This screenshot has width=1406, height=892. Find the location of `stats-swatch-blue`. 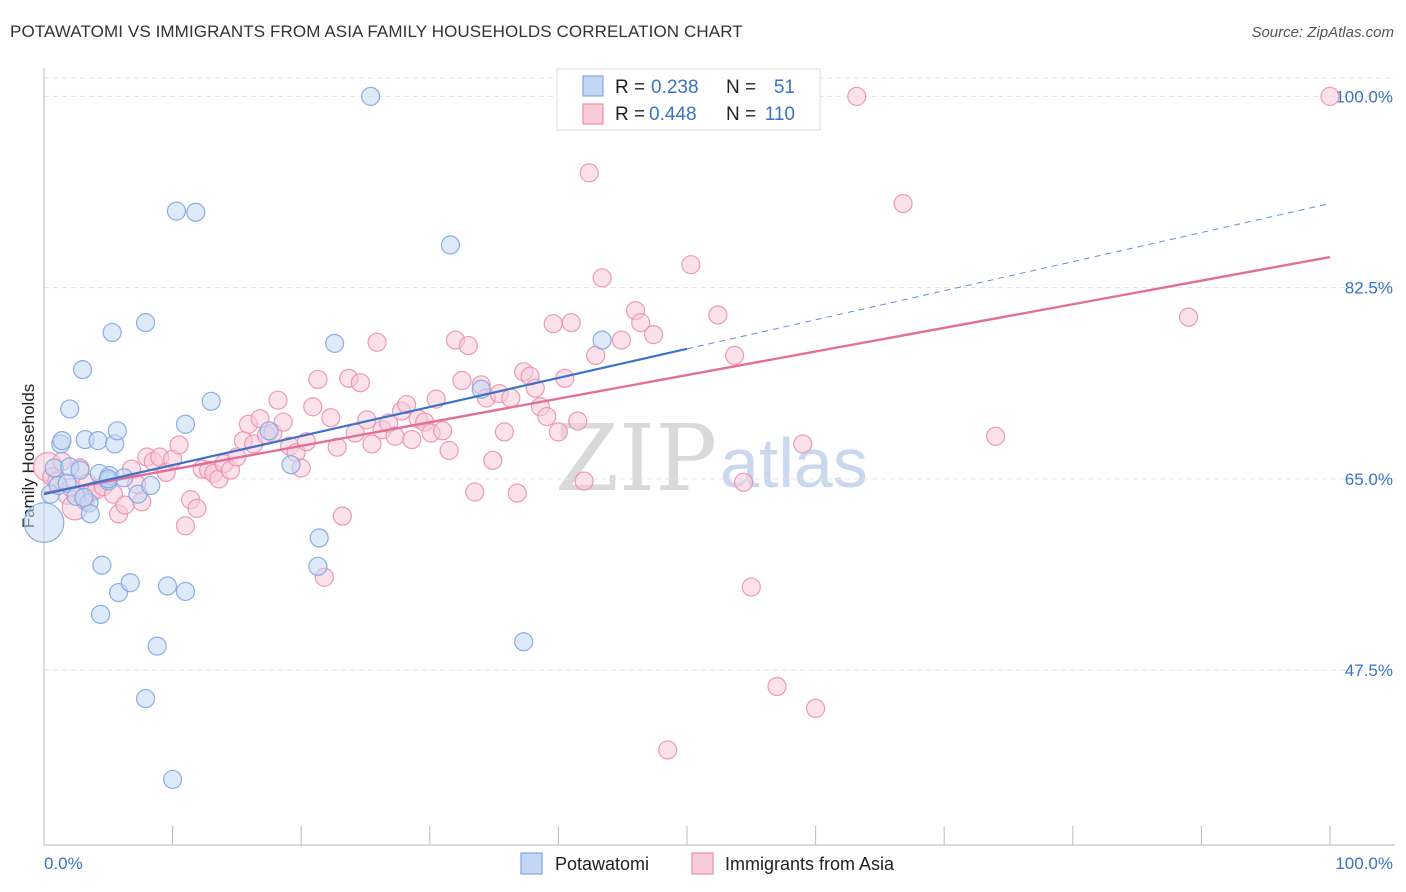

stats-swatch-blue is located at coordinates (593, 86).